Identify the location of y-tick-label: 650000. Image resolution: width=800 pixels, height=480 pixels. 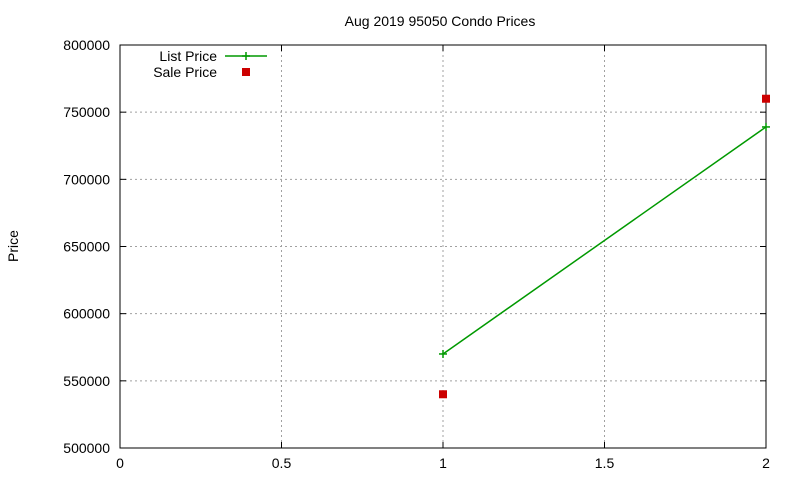
(86, 247).